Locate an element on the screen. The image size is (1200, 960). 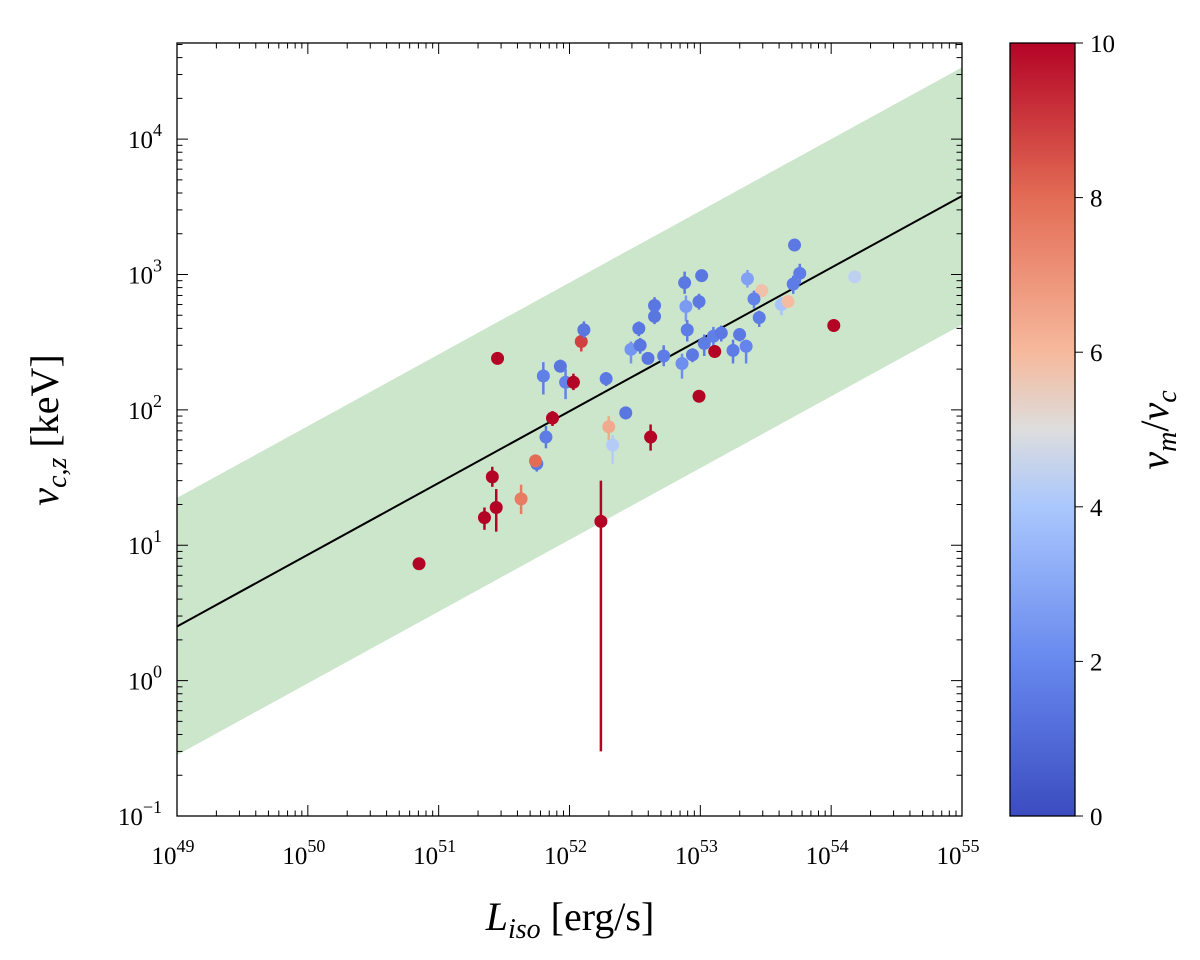
y-tick-label: 10⁴ is located at coordinates (145, 137).